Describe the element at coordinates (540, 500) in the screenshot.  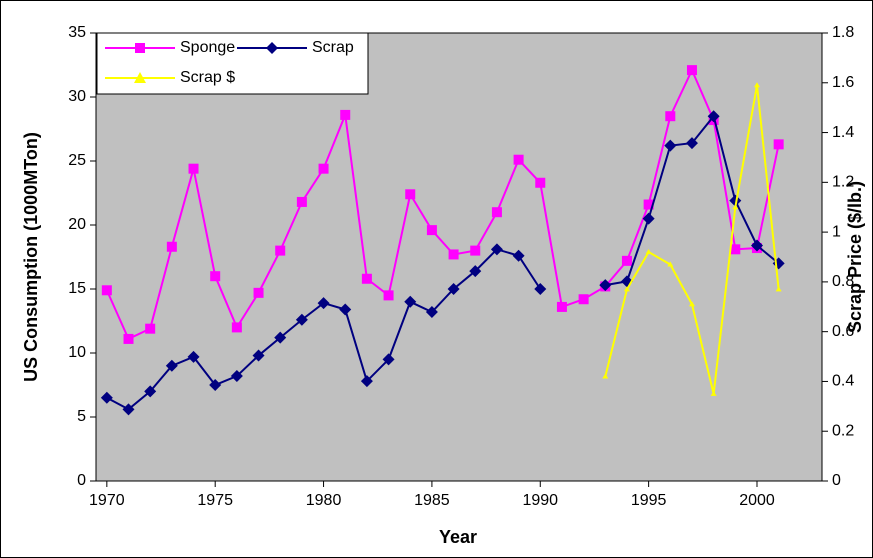
I see `x-tick-label: 1990` at that location.